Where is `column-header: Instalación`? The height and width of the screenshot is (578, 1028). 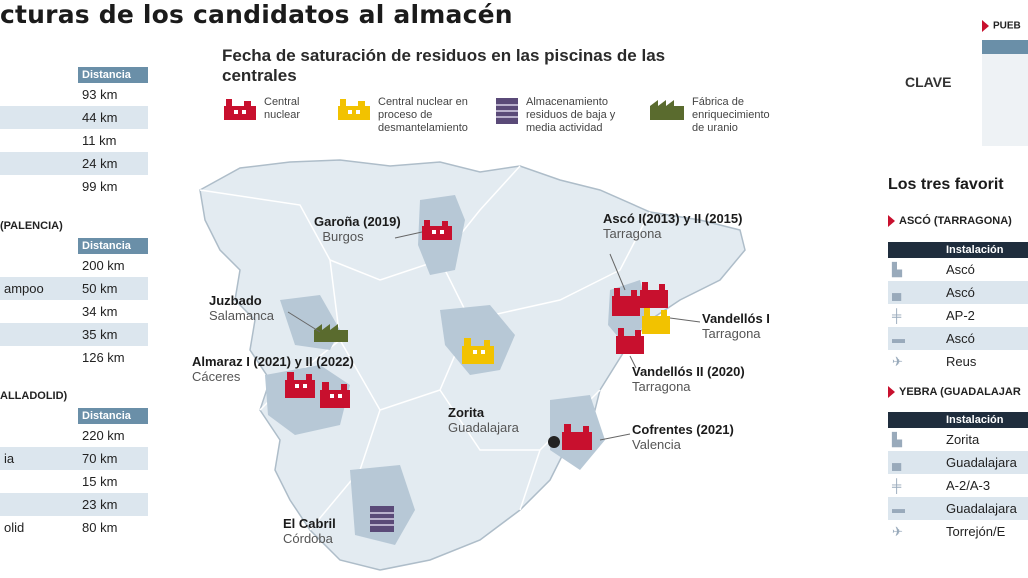
column-header: Instalación is located at coordinates (985, 420).